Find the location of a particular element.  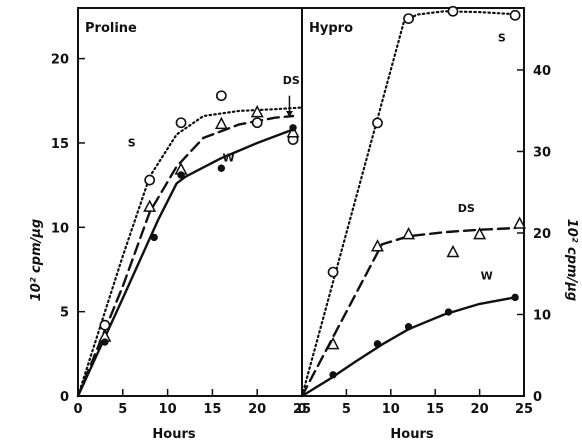

hypro-y-tick-label: 0 is located at coordinates (537, 397).